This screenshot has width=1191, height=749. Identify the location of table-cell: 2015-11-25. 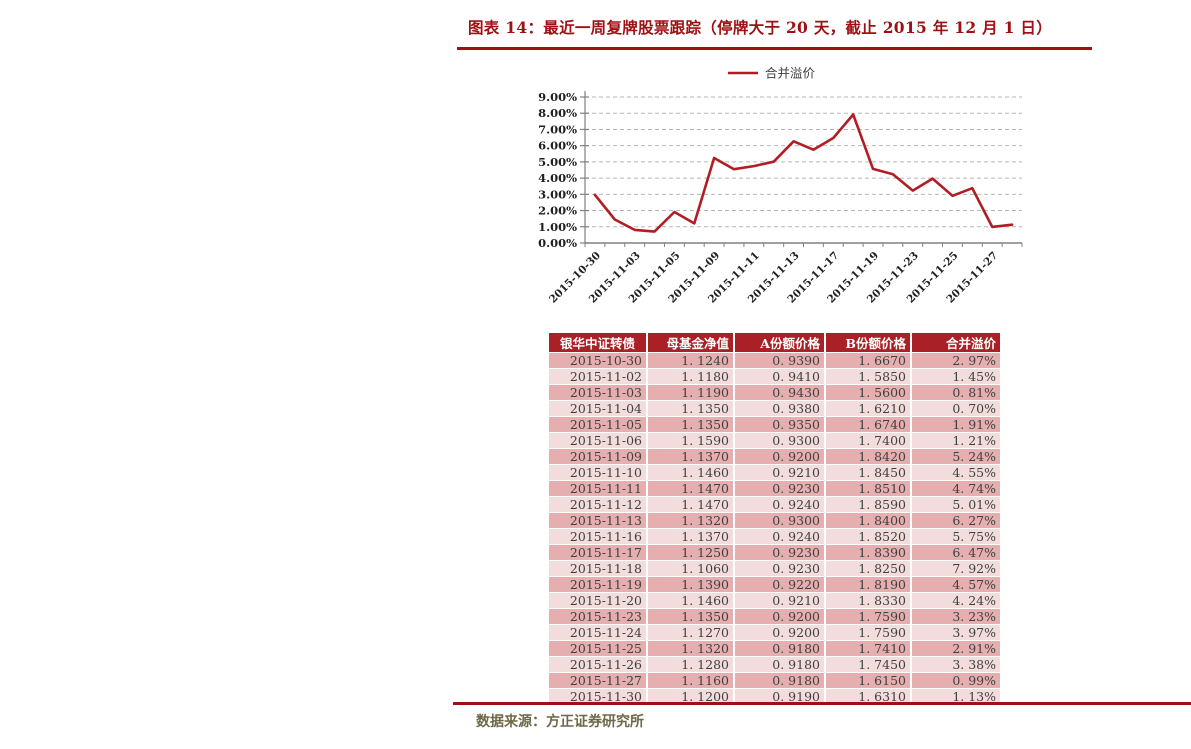
(598, 648).